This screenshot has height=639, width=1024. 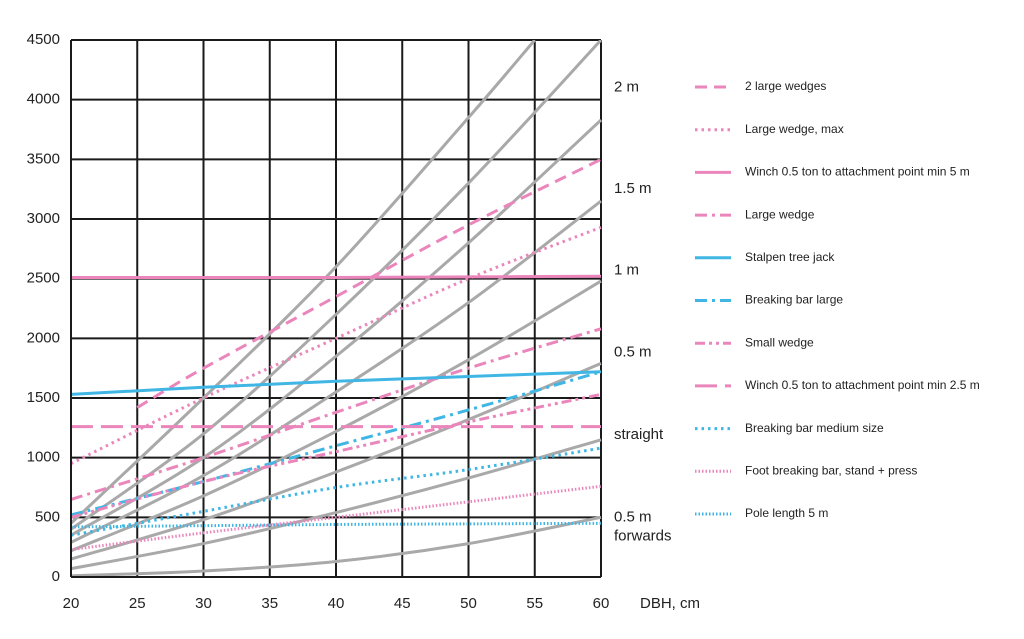 What do you see at coordinates (43, 278) in the screenshot?
I see `y-tick-label: 2500` at bounding box center [43, 278].